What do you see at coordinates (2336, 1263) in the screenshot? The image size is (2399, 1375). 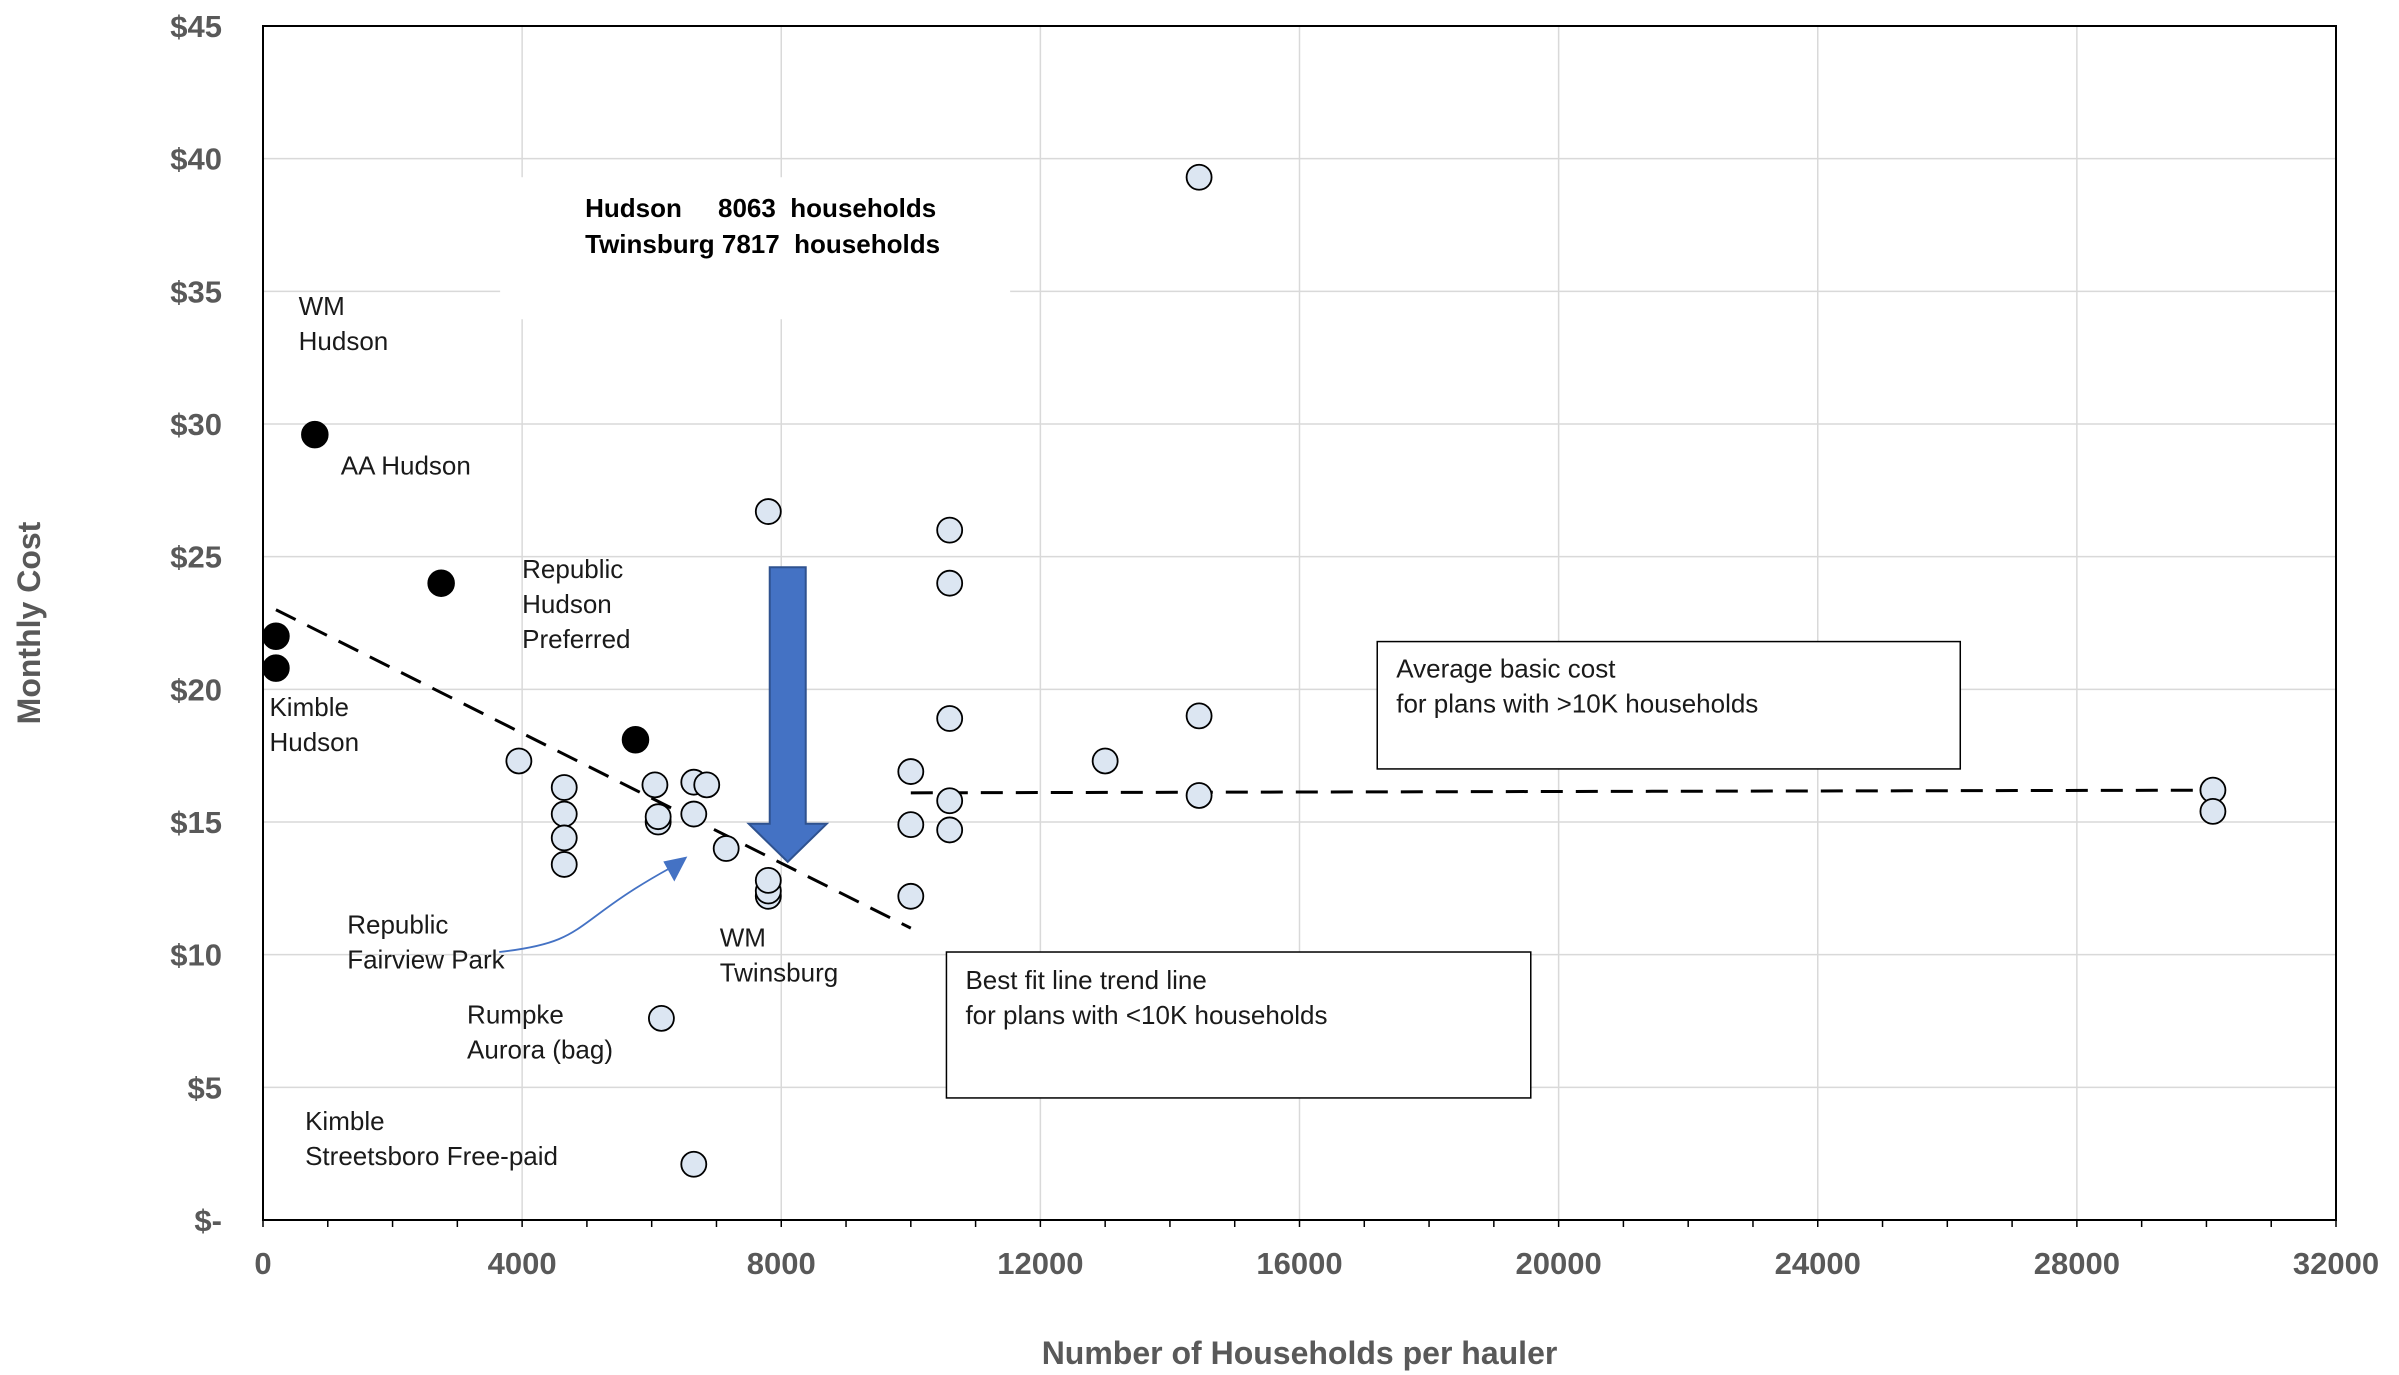 I see `x-tick-label: 32000` at bounding box center [2336, 1263].